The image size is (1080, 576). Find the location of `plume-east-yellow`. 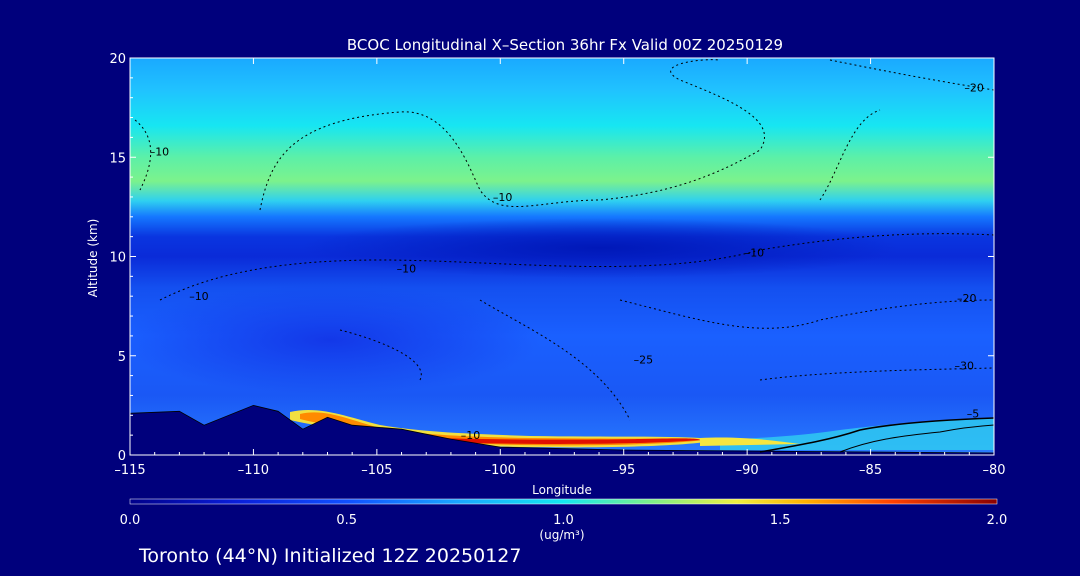

plume-east-yellow is located at coordinates (750, 441).